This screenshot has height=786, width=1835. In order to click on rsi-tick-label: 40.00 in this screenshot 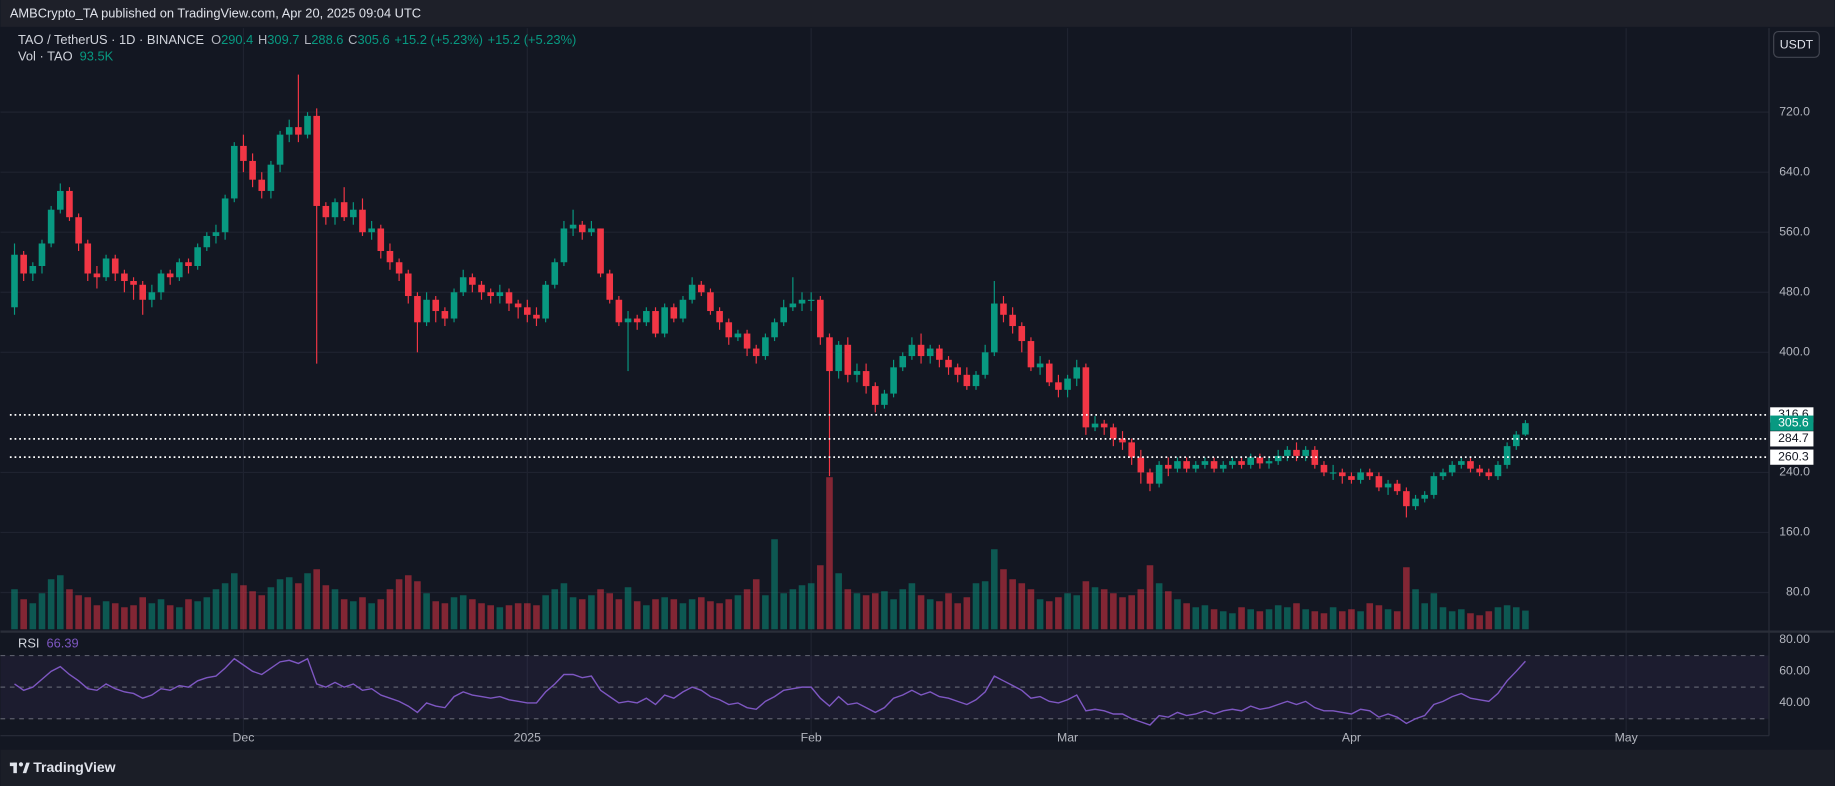, I will do `click(1794, 702)`.